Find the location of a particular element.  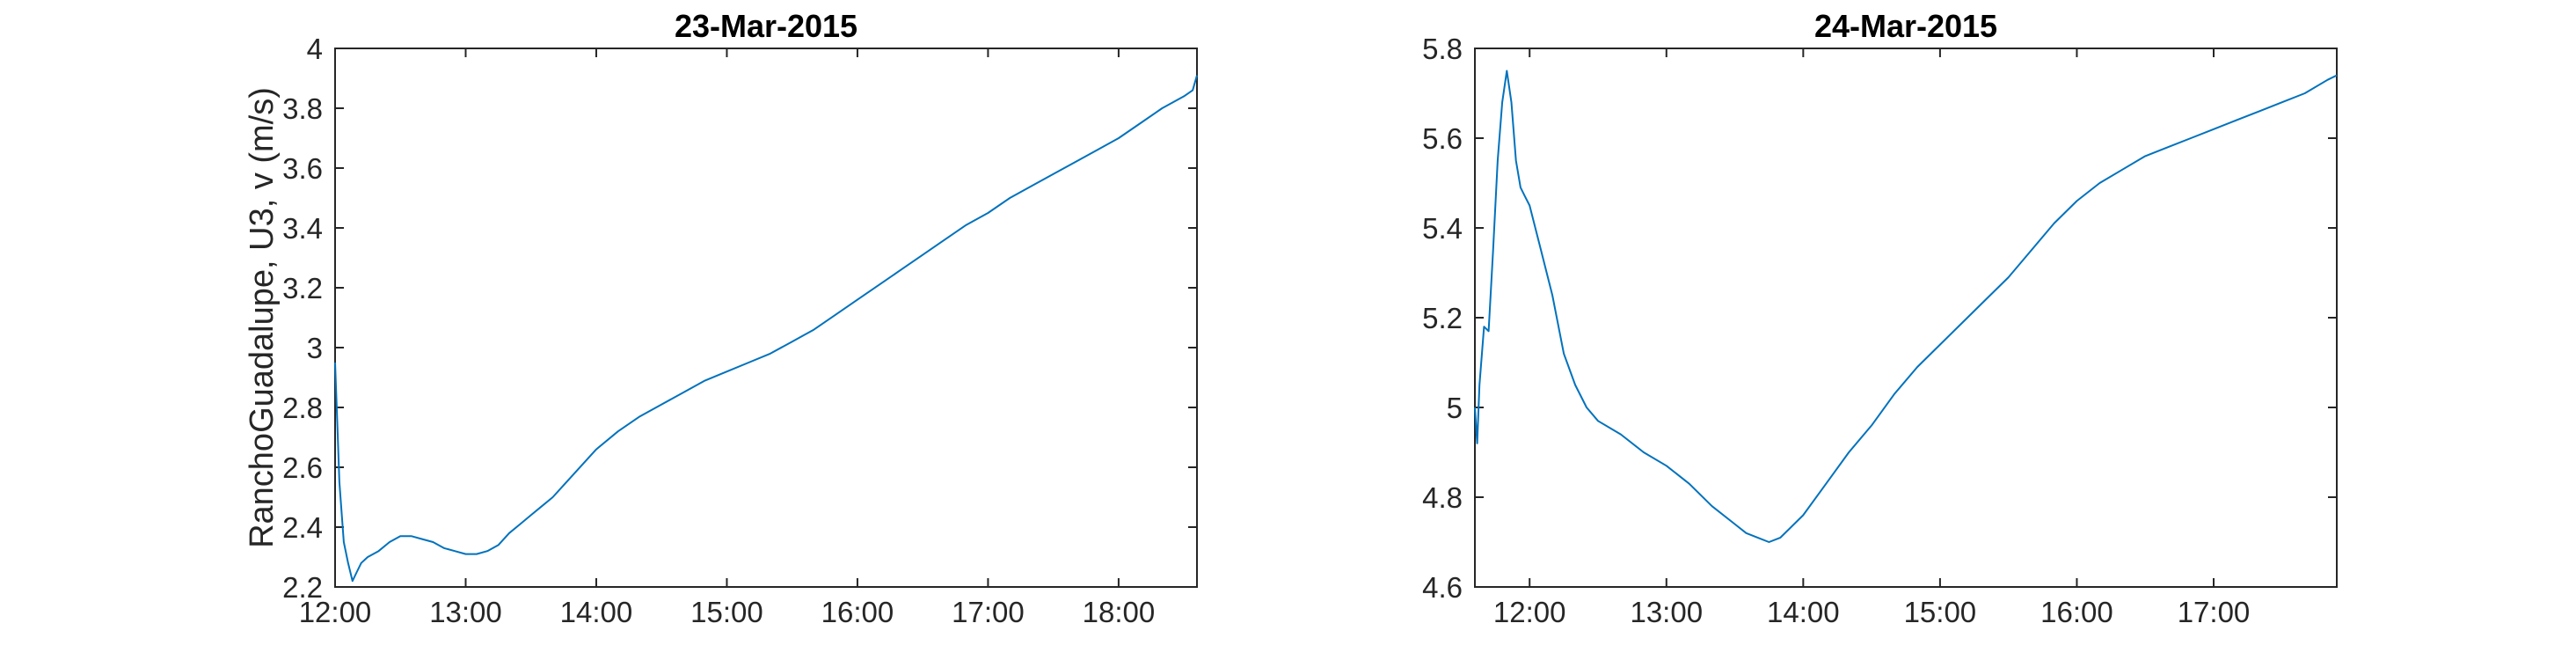

chart-title: 23-Mar-2015 is located at coordinates (766, 26).